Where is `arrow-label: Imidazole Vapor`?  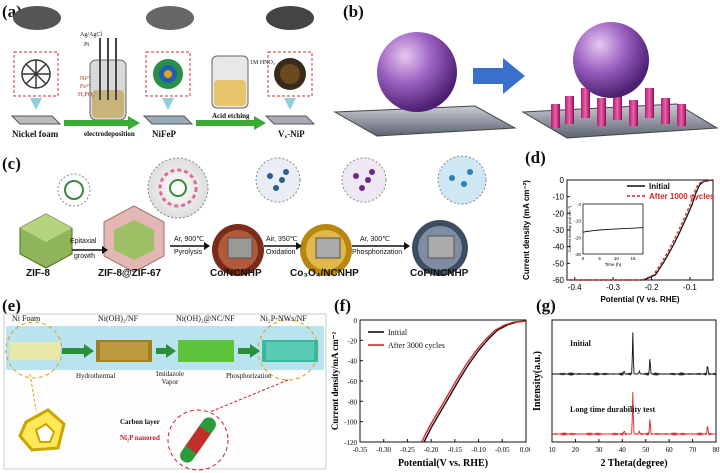
arrow-label: Imidazole Vapor is located at coordinates (170, 378).